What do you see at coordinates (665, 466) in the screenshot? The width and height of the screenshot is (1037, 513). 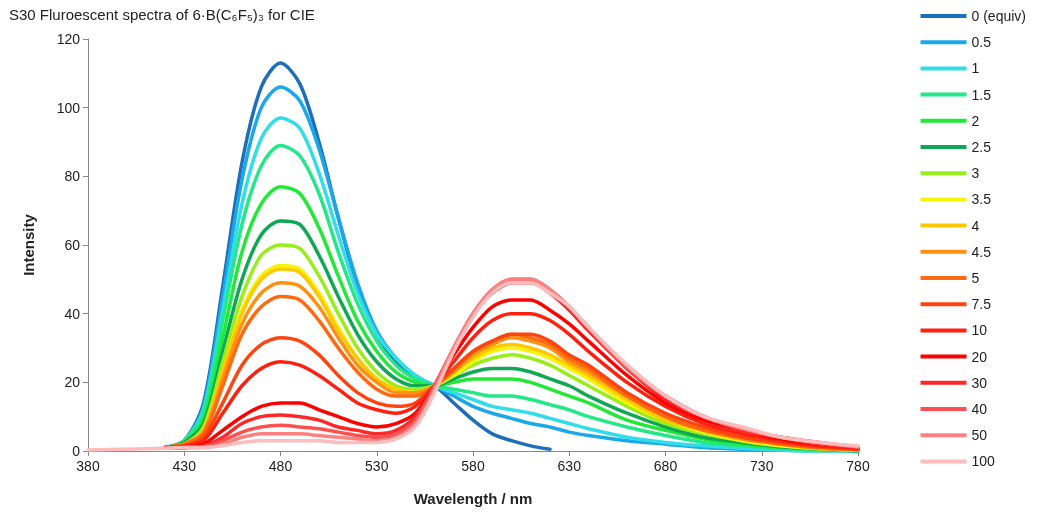 I see `x-tick-label: 680` at bounding box center [665, 466].